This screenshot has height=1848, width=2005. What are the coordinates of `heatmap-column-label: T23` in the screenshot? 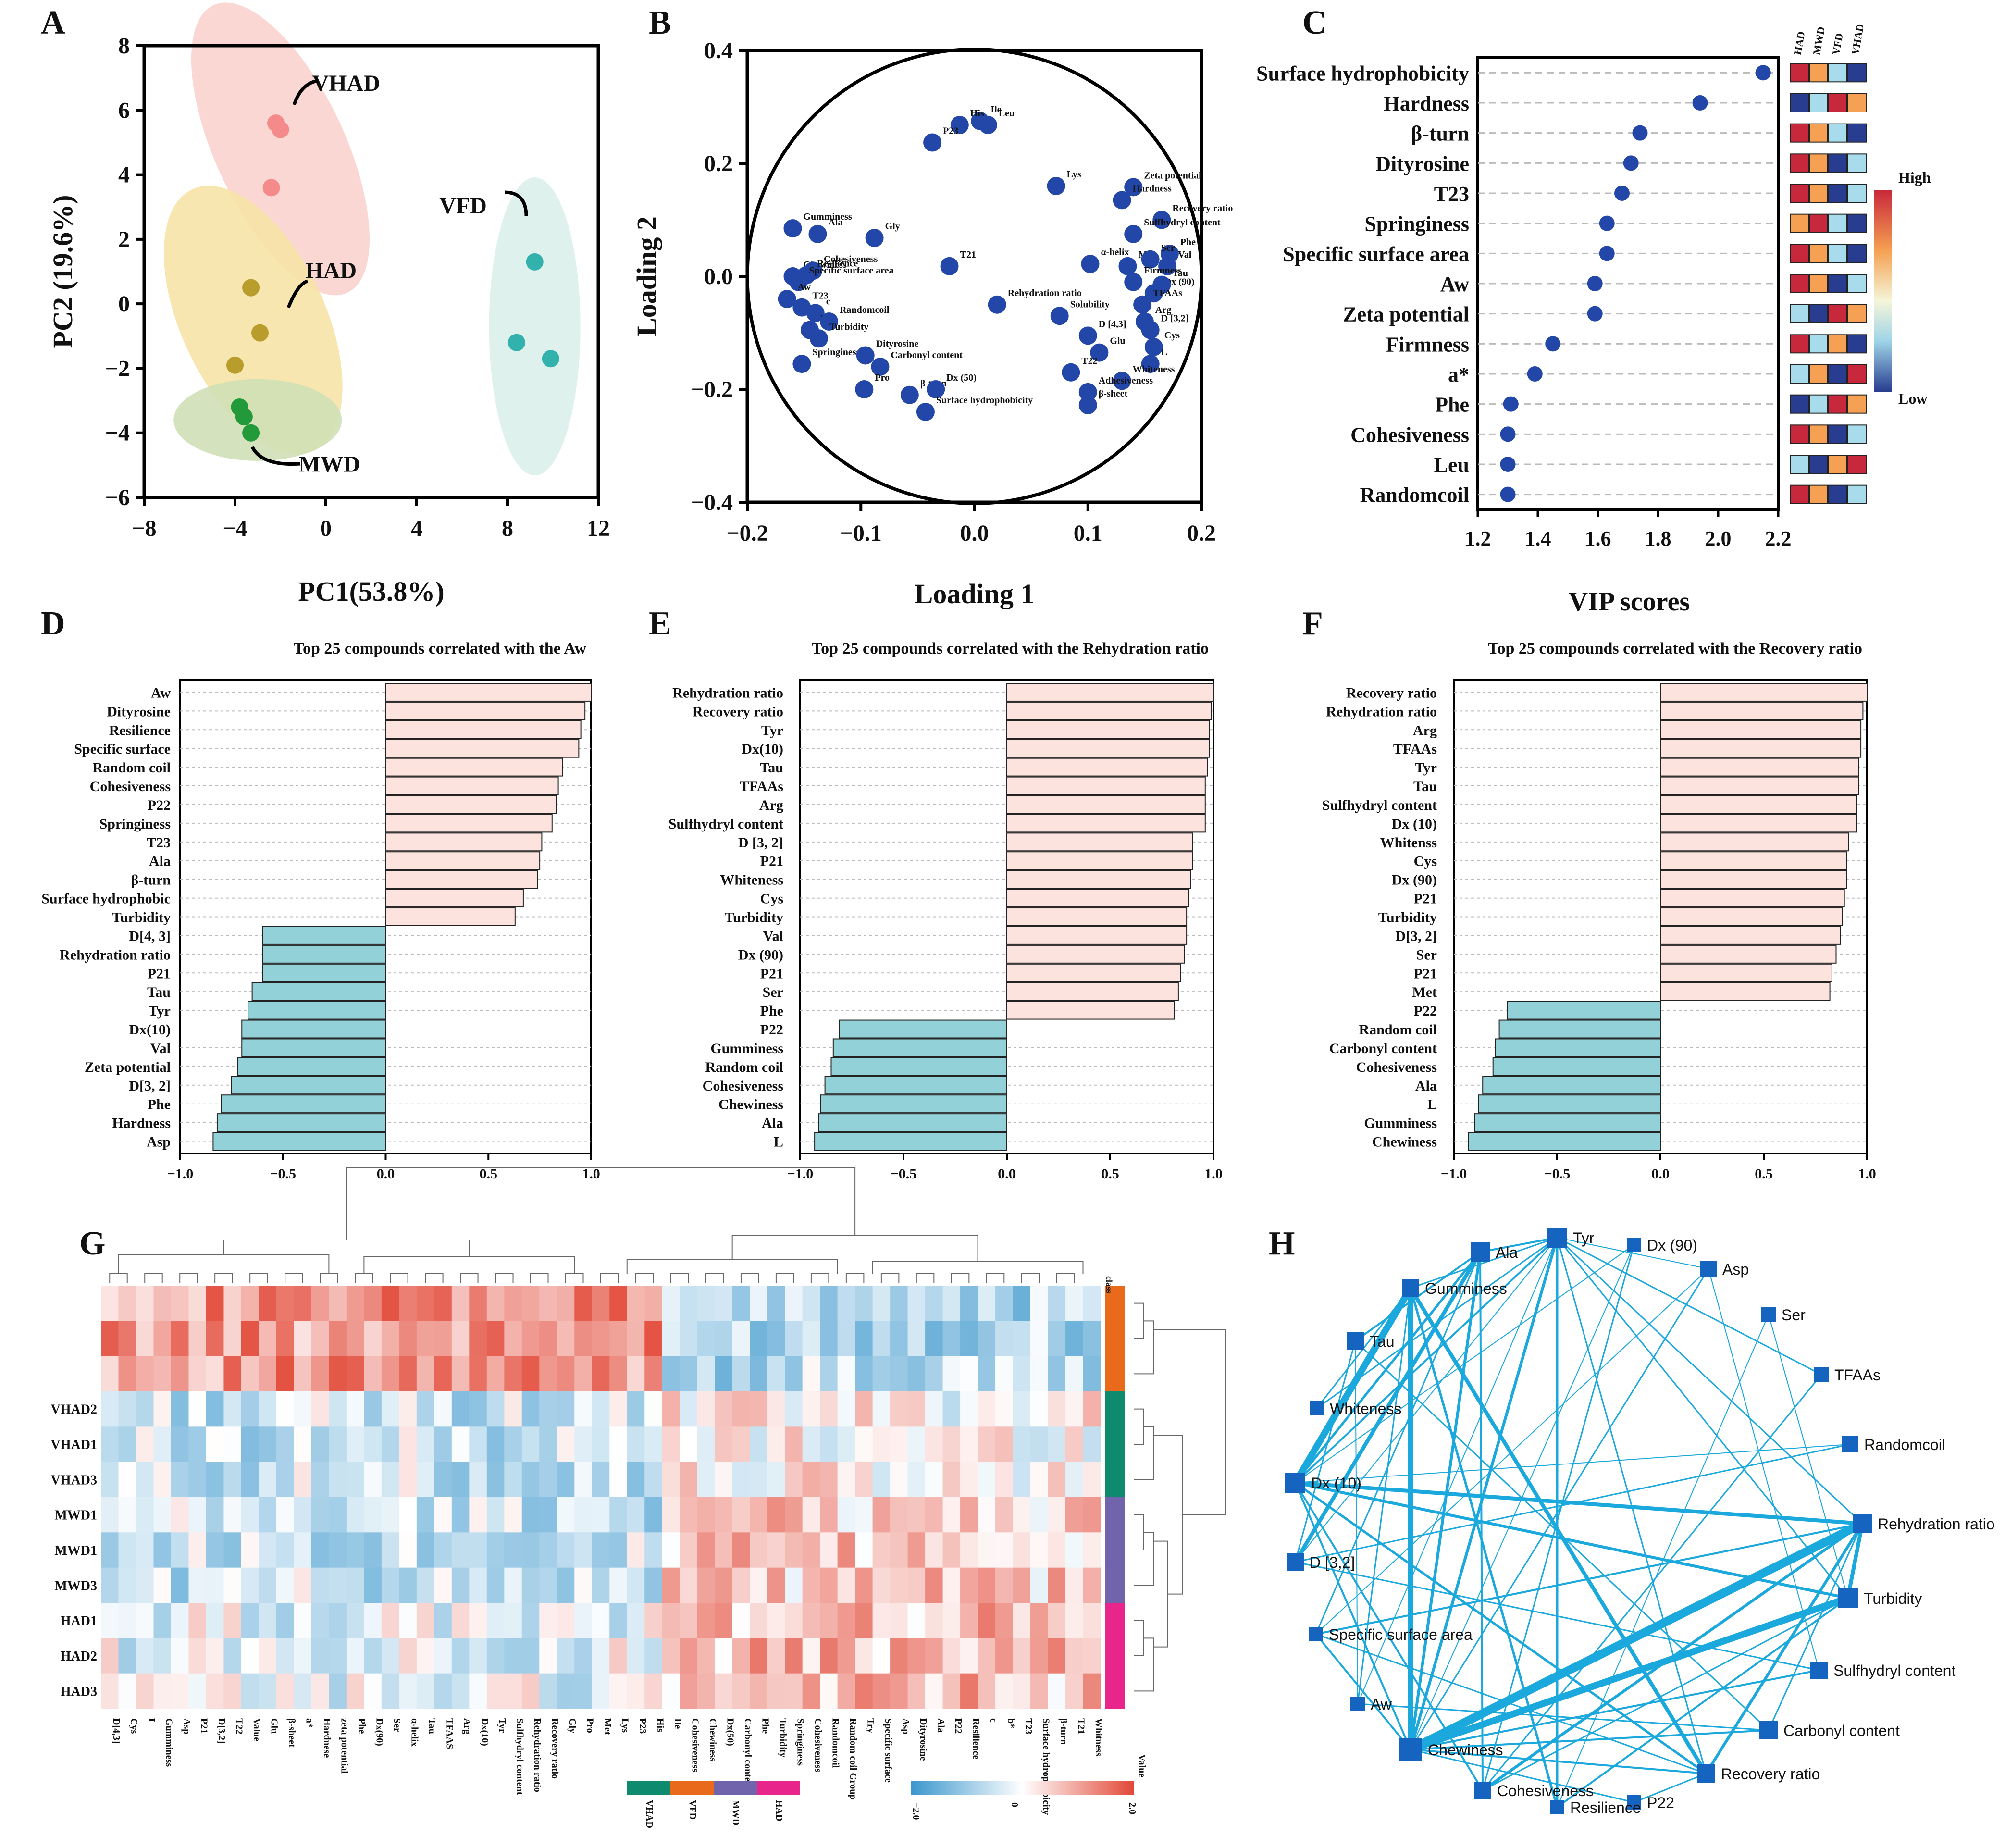 It's located at (1028, 1726).